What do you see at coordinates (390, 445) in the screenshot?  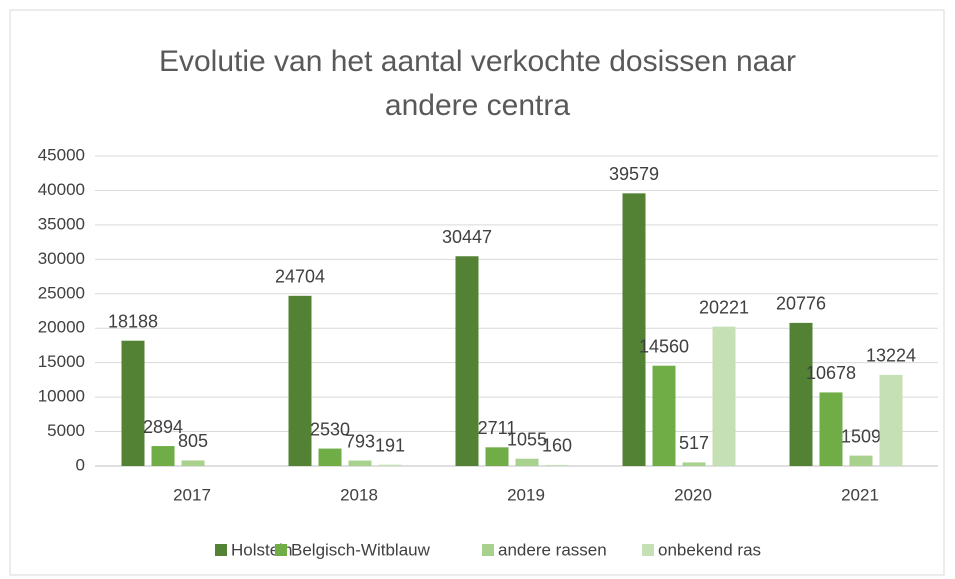 I see `data-label: 191` at bounding box center [390, 445].